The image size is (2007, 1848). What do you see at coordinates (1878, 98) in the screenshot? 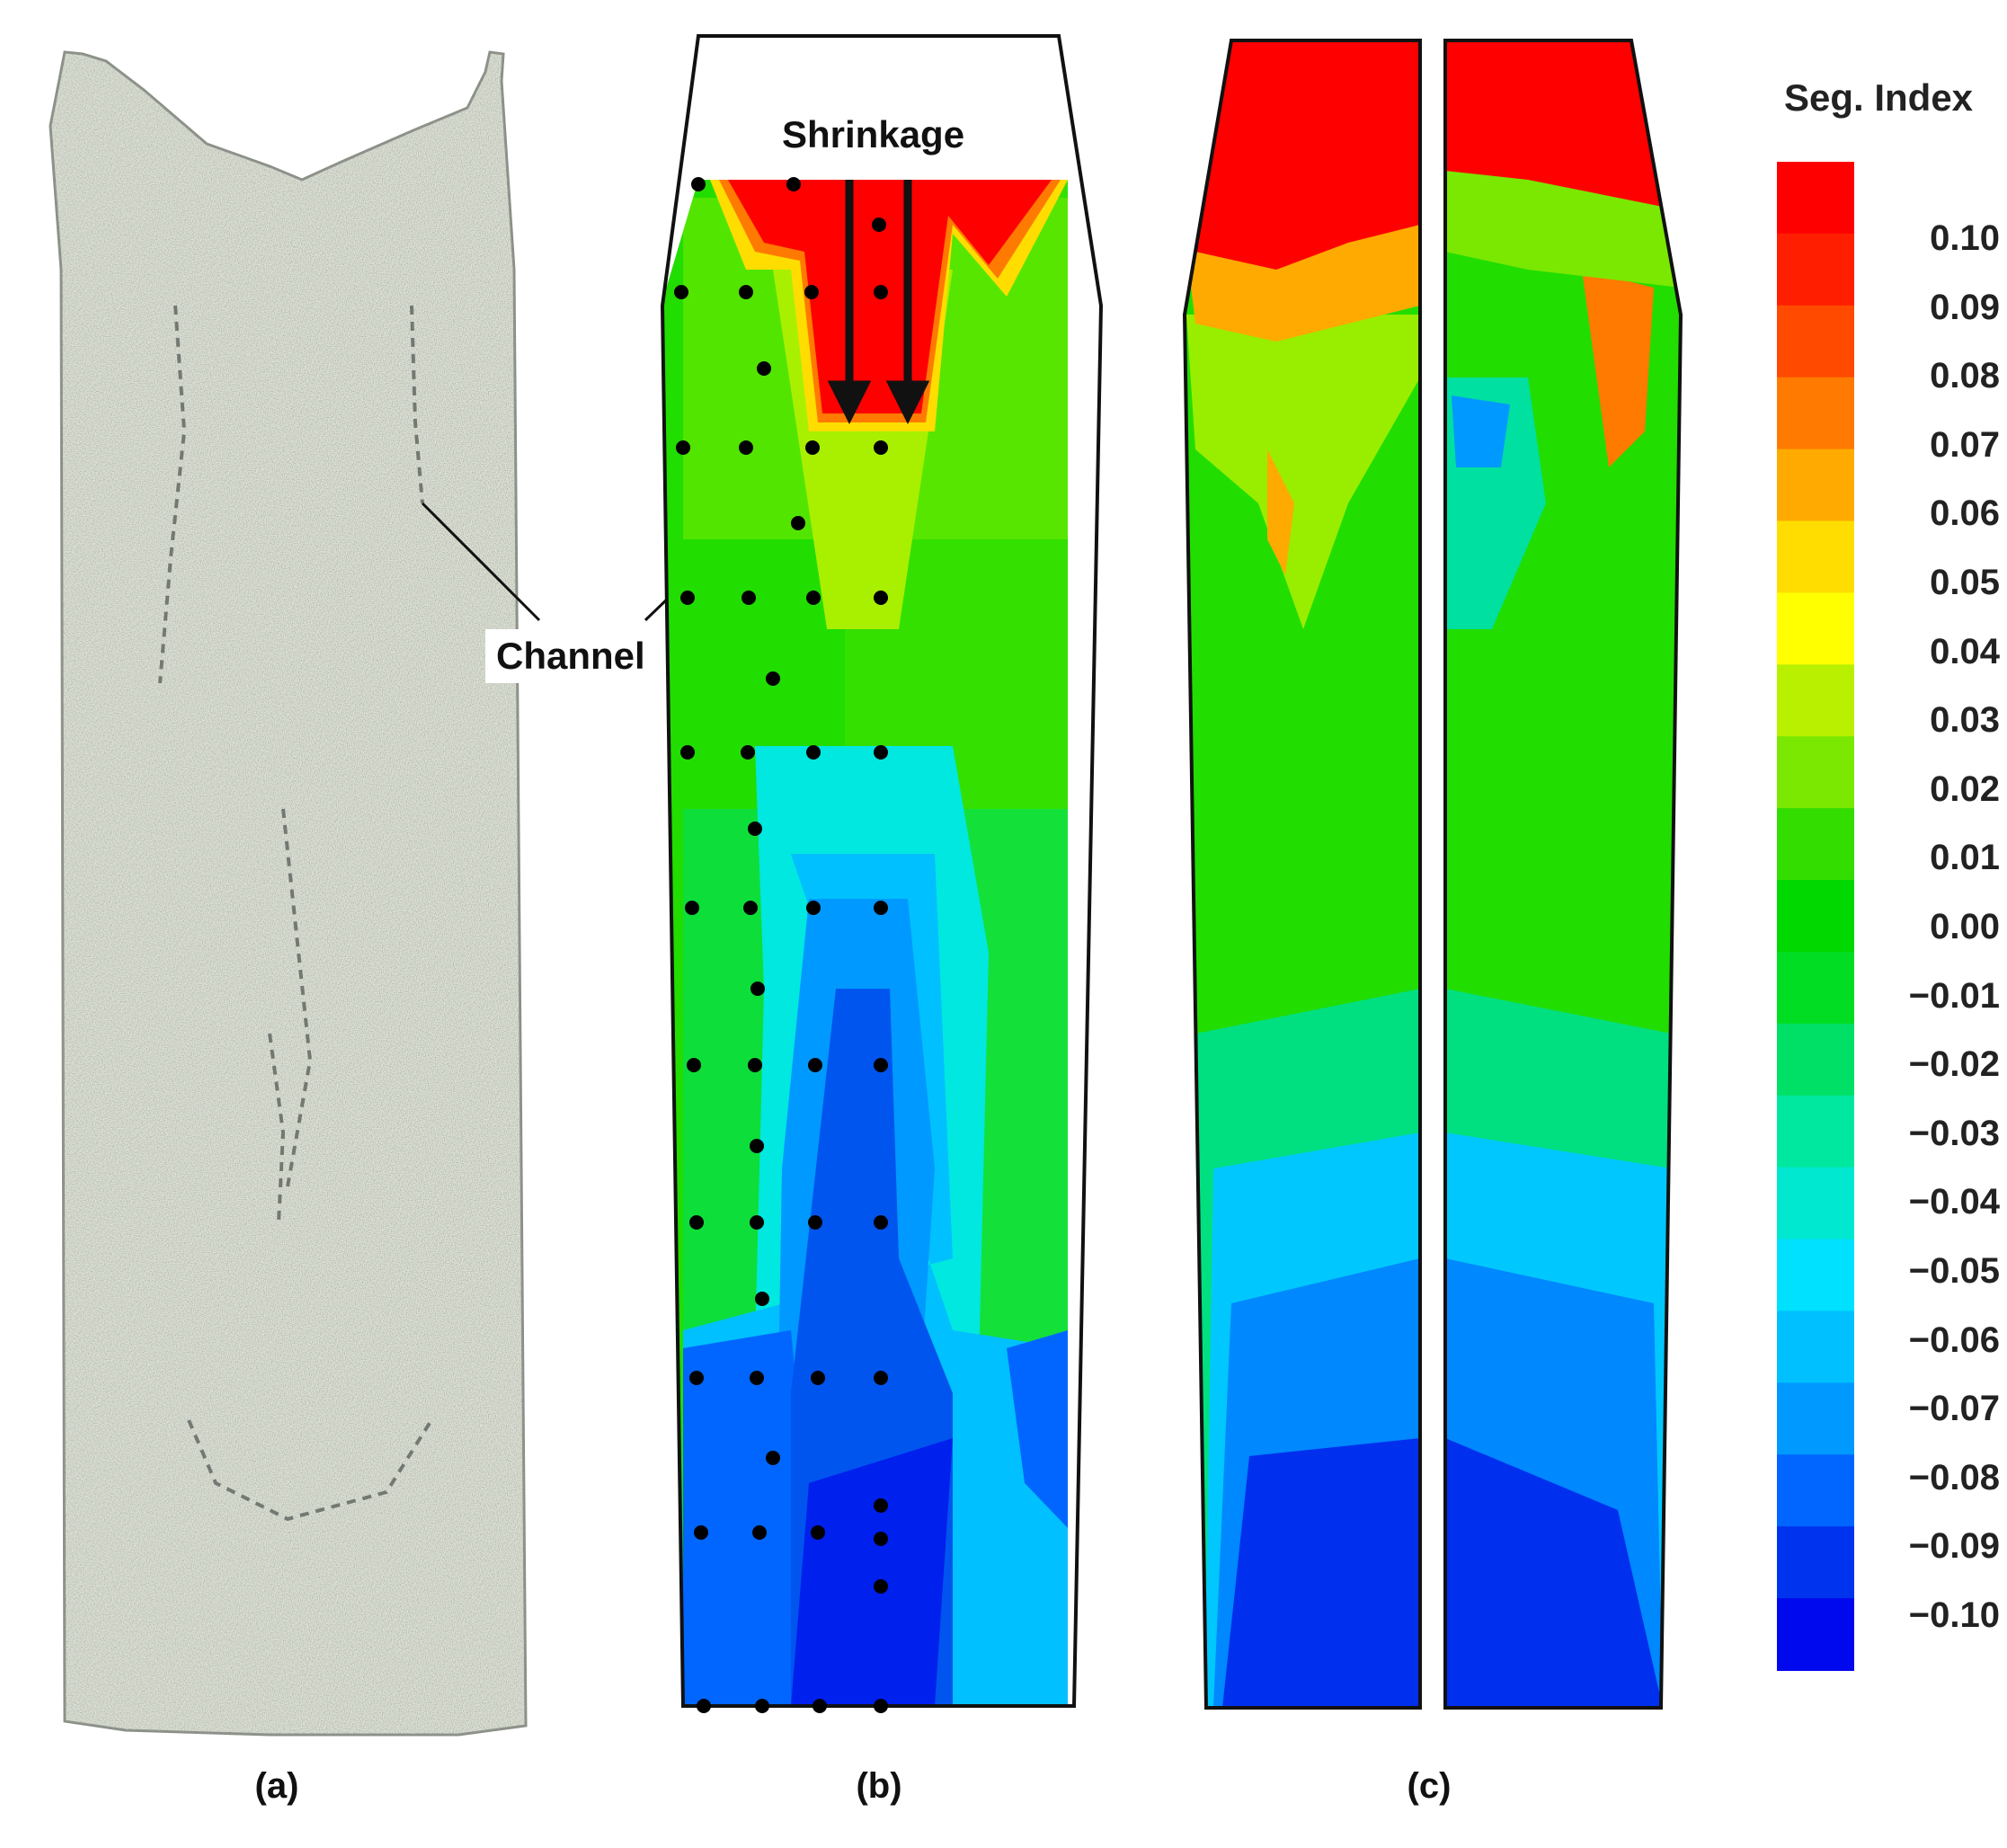
I see `colorbar-title: Seg. Index` at bounding box center [1878, 98].